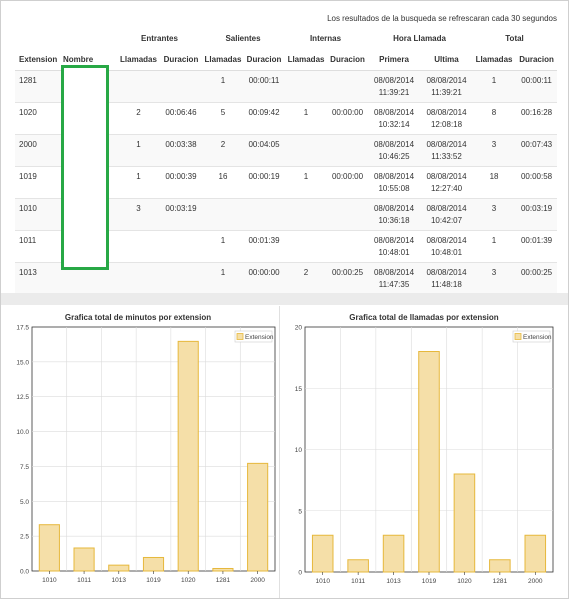 This screenshot has width=569, height=599. I want to click on cell-first-call: 08/08/2014 11:39:21, so click(394, 87).